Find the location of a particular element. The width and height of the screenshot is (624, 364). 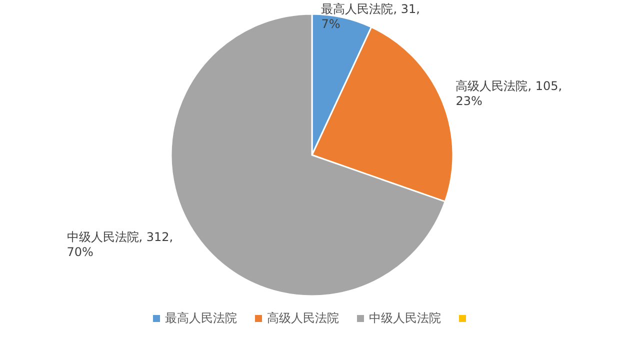

text: 70% is located at coordinates (80, 252).